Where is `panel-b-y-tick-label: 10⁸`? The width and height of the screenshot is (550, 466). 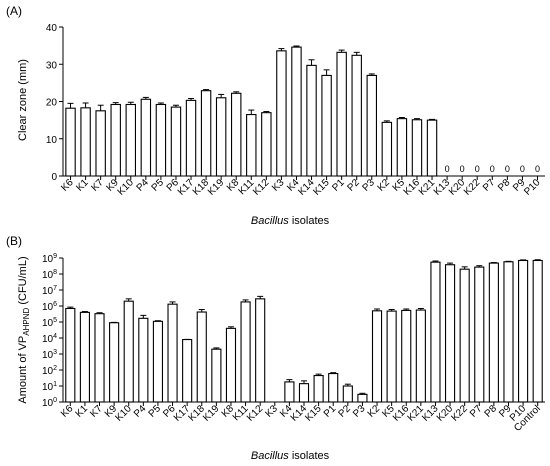
panel-b-y-tick-label: 10⁸ is located at coordinates (49, 275).